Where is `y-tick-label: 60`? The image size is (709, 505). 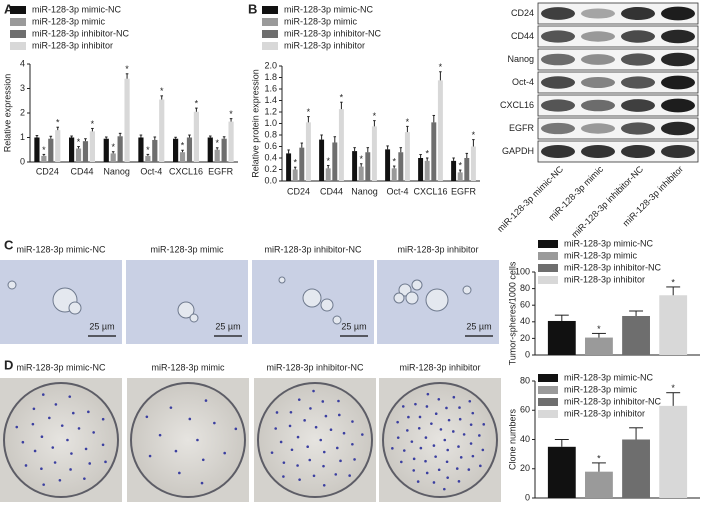
y-tick-label: 60 is located at coordinates (525, 305).